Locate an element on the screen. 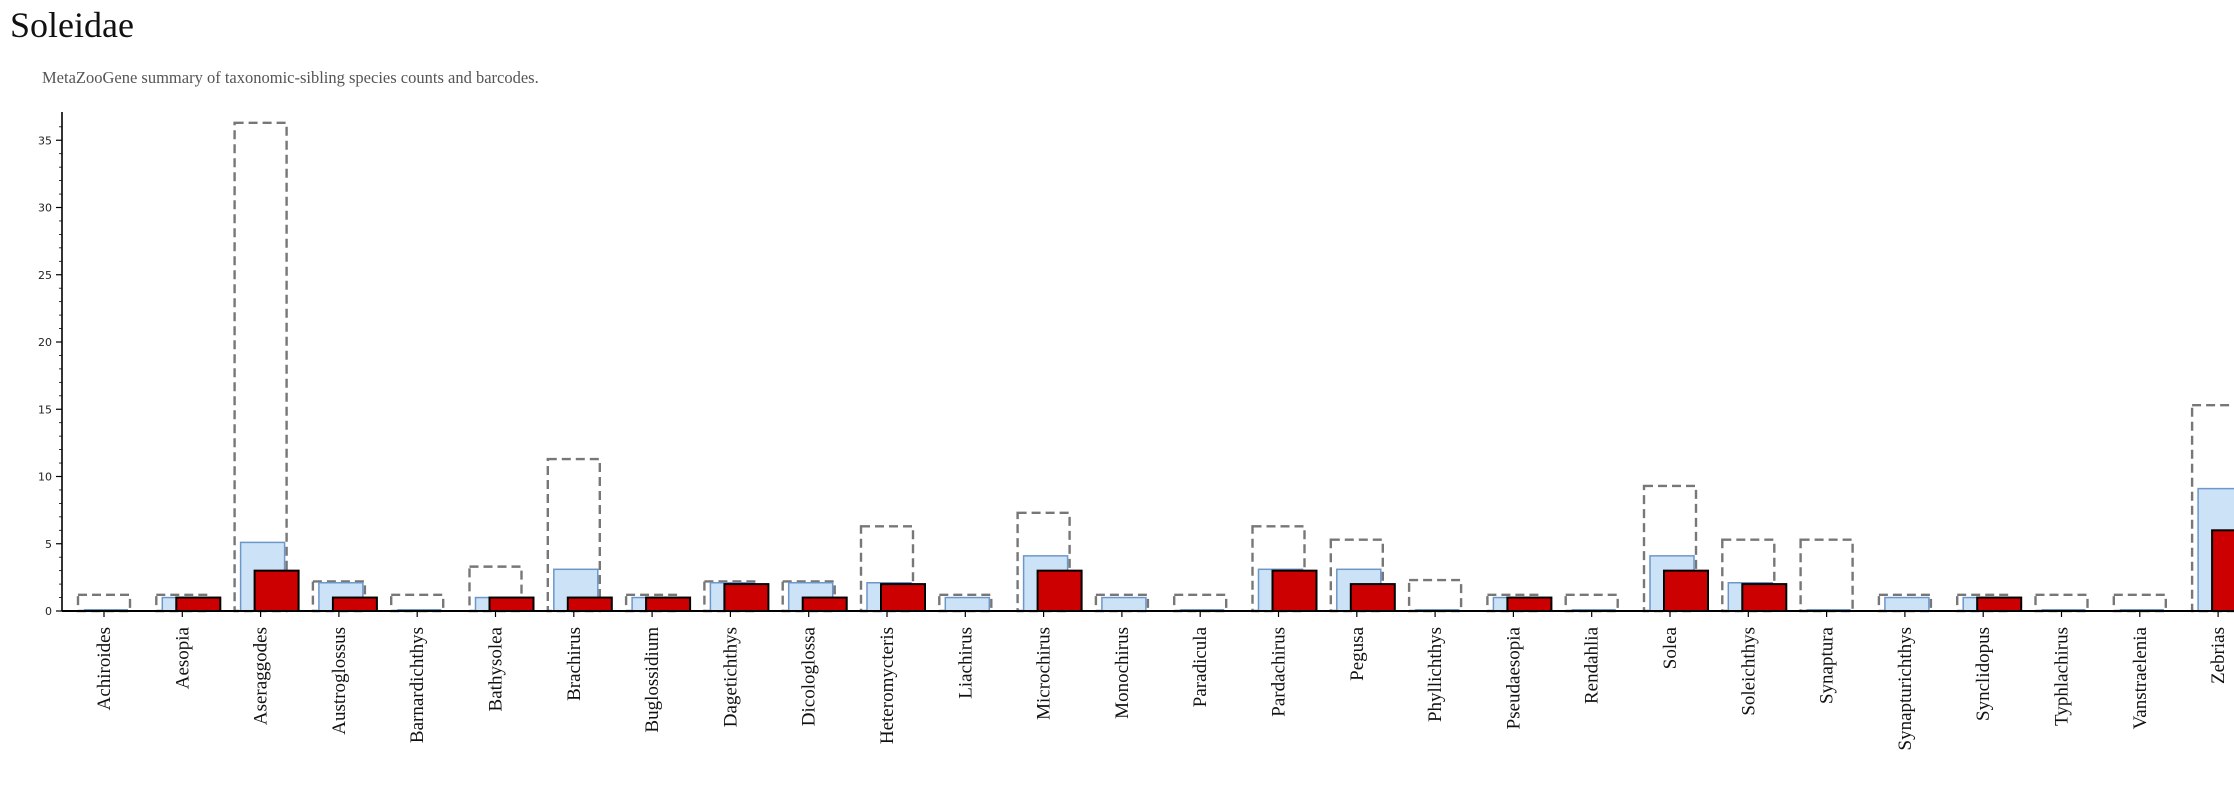 This screenshot has height=800, width=2234. x-tick-label: Phyllichthys is located at coordinates (1435, 674).